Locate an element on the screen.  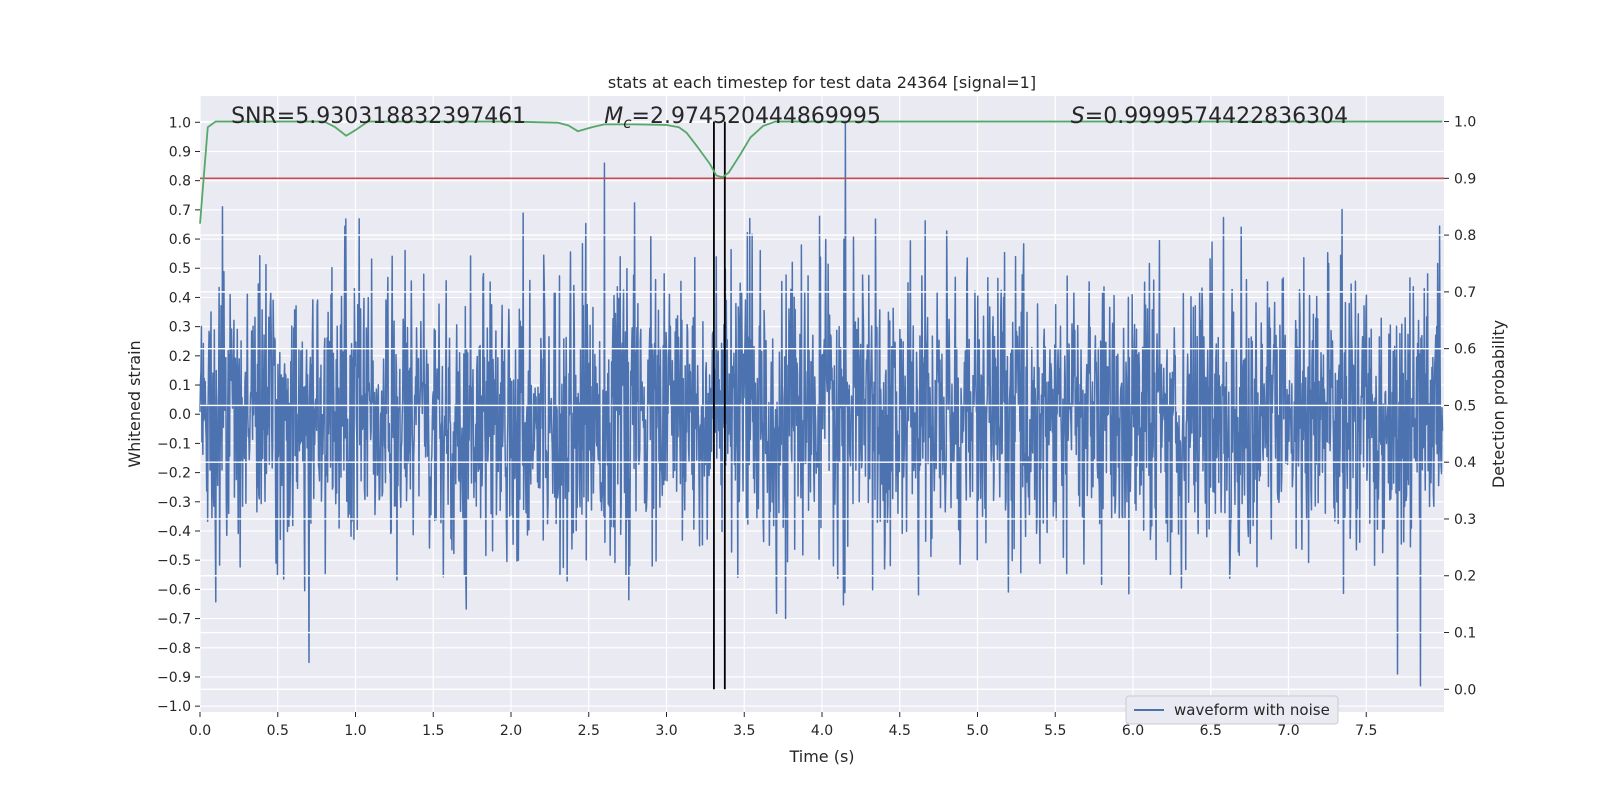
x-axis-label: Time (s) is located at coordinates (821, 756).